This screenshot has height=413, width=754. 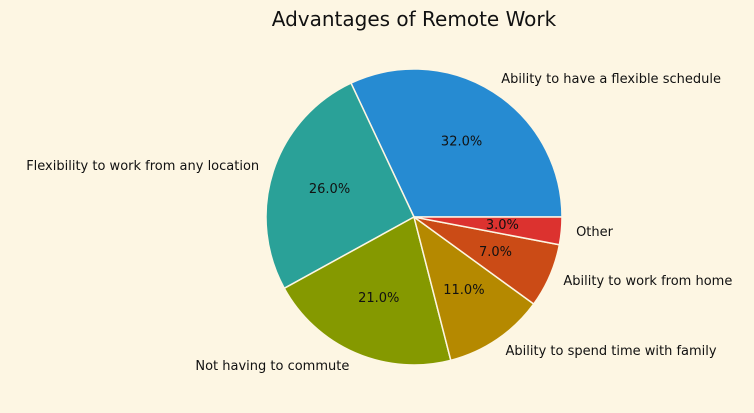 I want to click on pie-slice-other, so click(x=488, y=231).